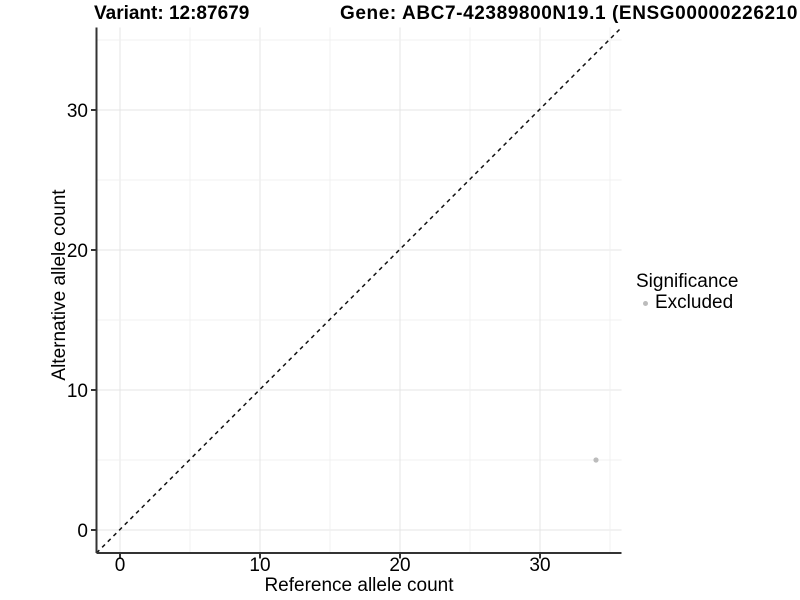  Describe the element at coordinates (539, 565) in the screenshot. I see `x-tick-label: 30` at that location.